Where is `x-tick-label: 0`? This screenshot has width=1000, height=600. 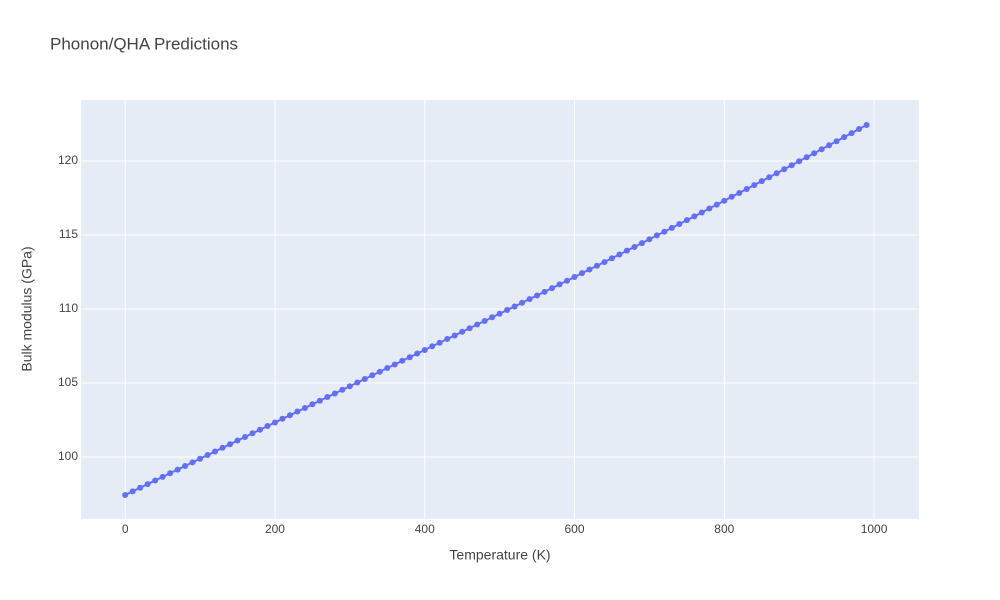
x-tick-label: 0 is located at coordinates (125, 529).